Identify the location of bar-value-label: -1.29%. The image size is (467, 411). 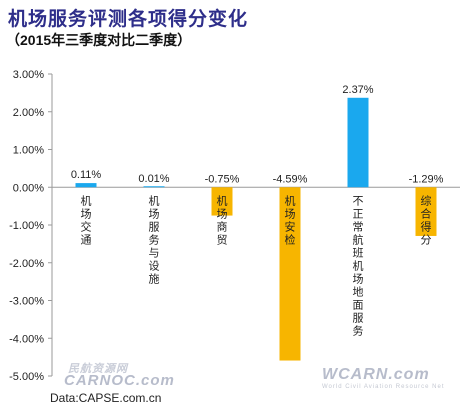
(426, 179).